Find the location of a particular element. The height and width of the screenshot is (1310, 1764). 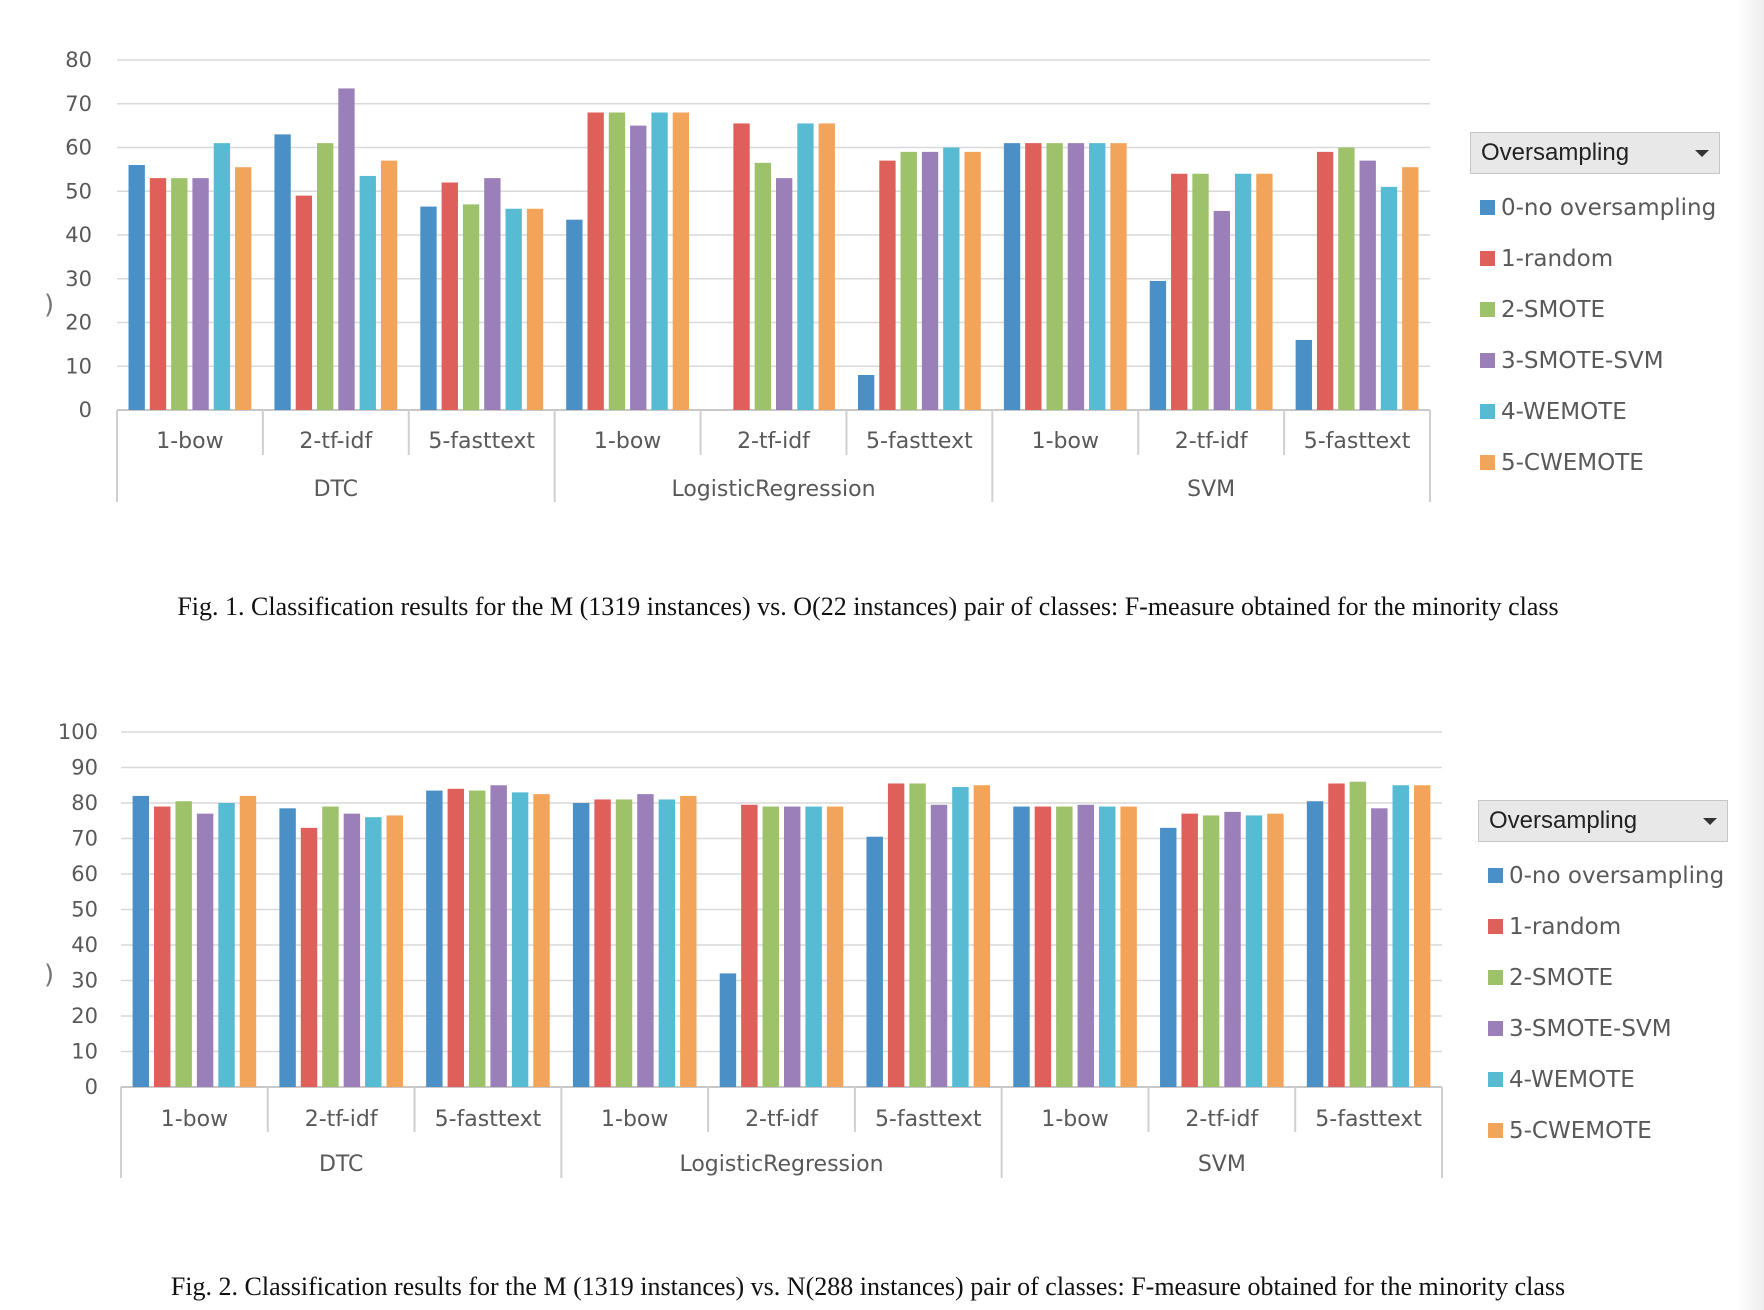

legend-item: 1-random is located at coordinates (1595, 258).